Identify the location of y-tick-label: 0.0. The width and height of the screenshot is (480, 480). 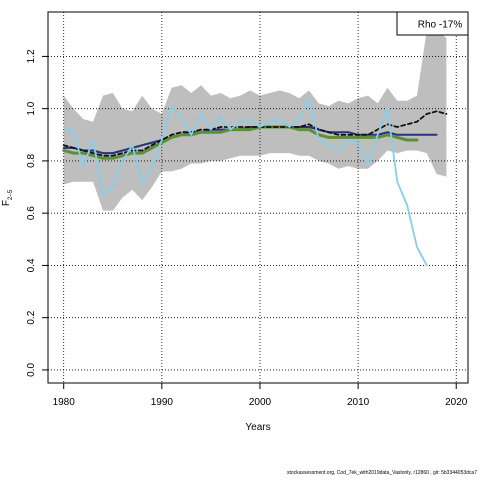
(31, 370).